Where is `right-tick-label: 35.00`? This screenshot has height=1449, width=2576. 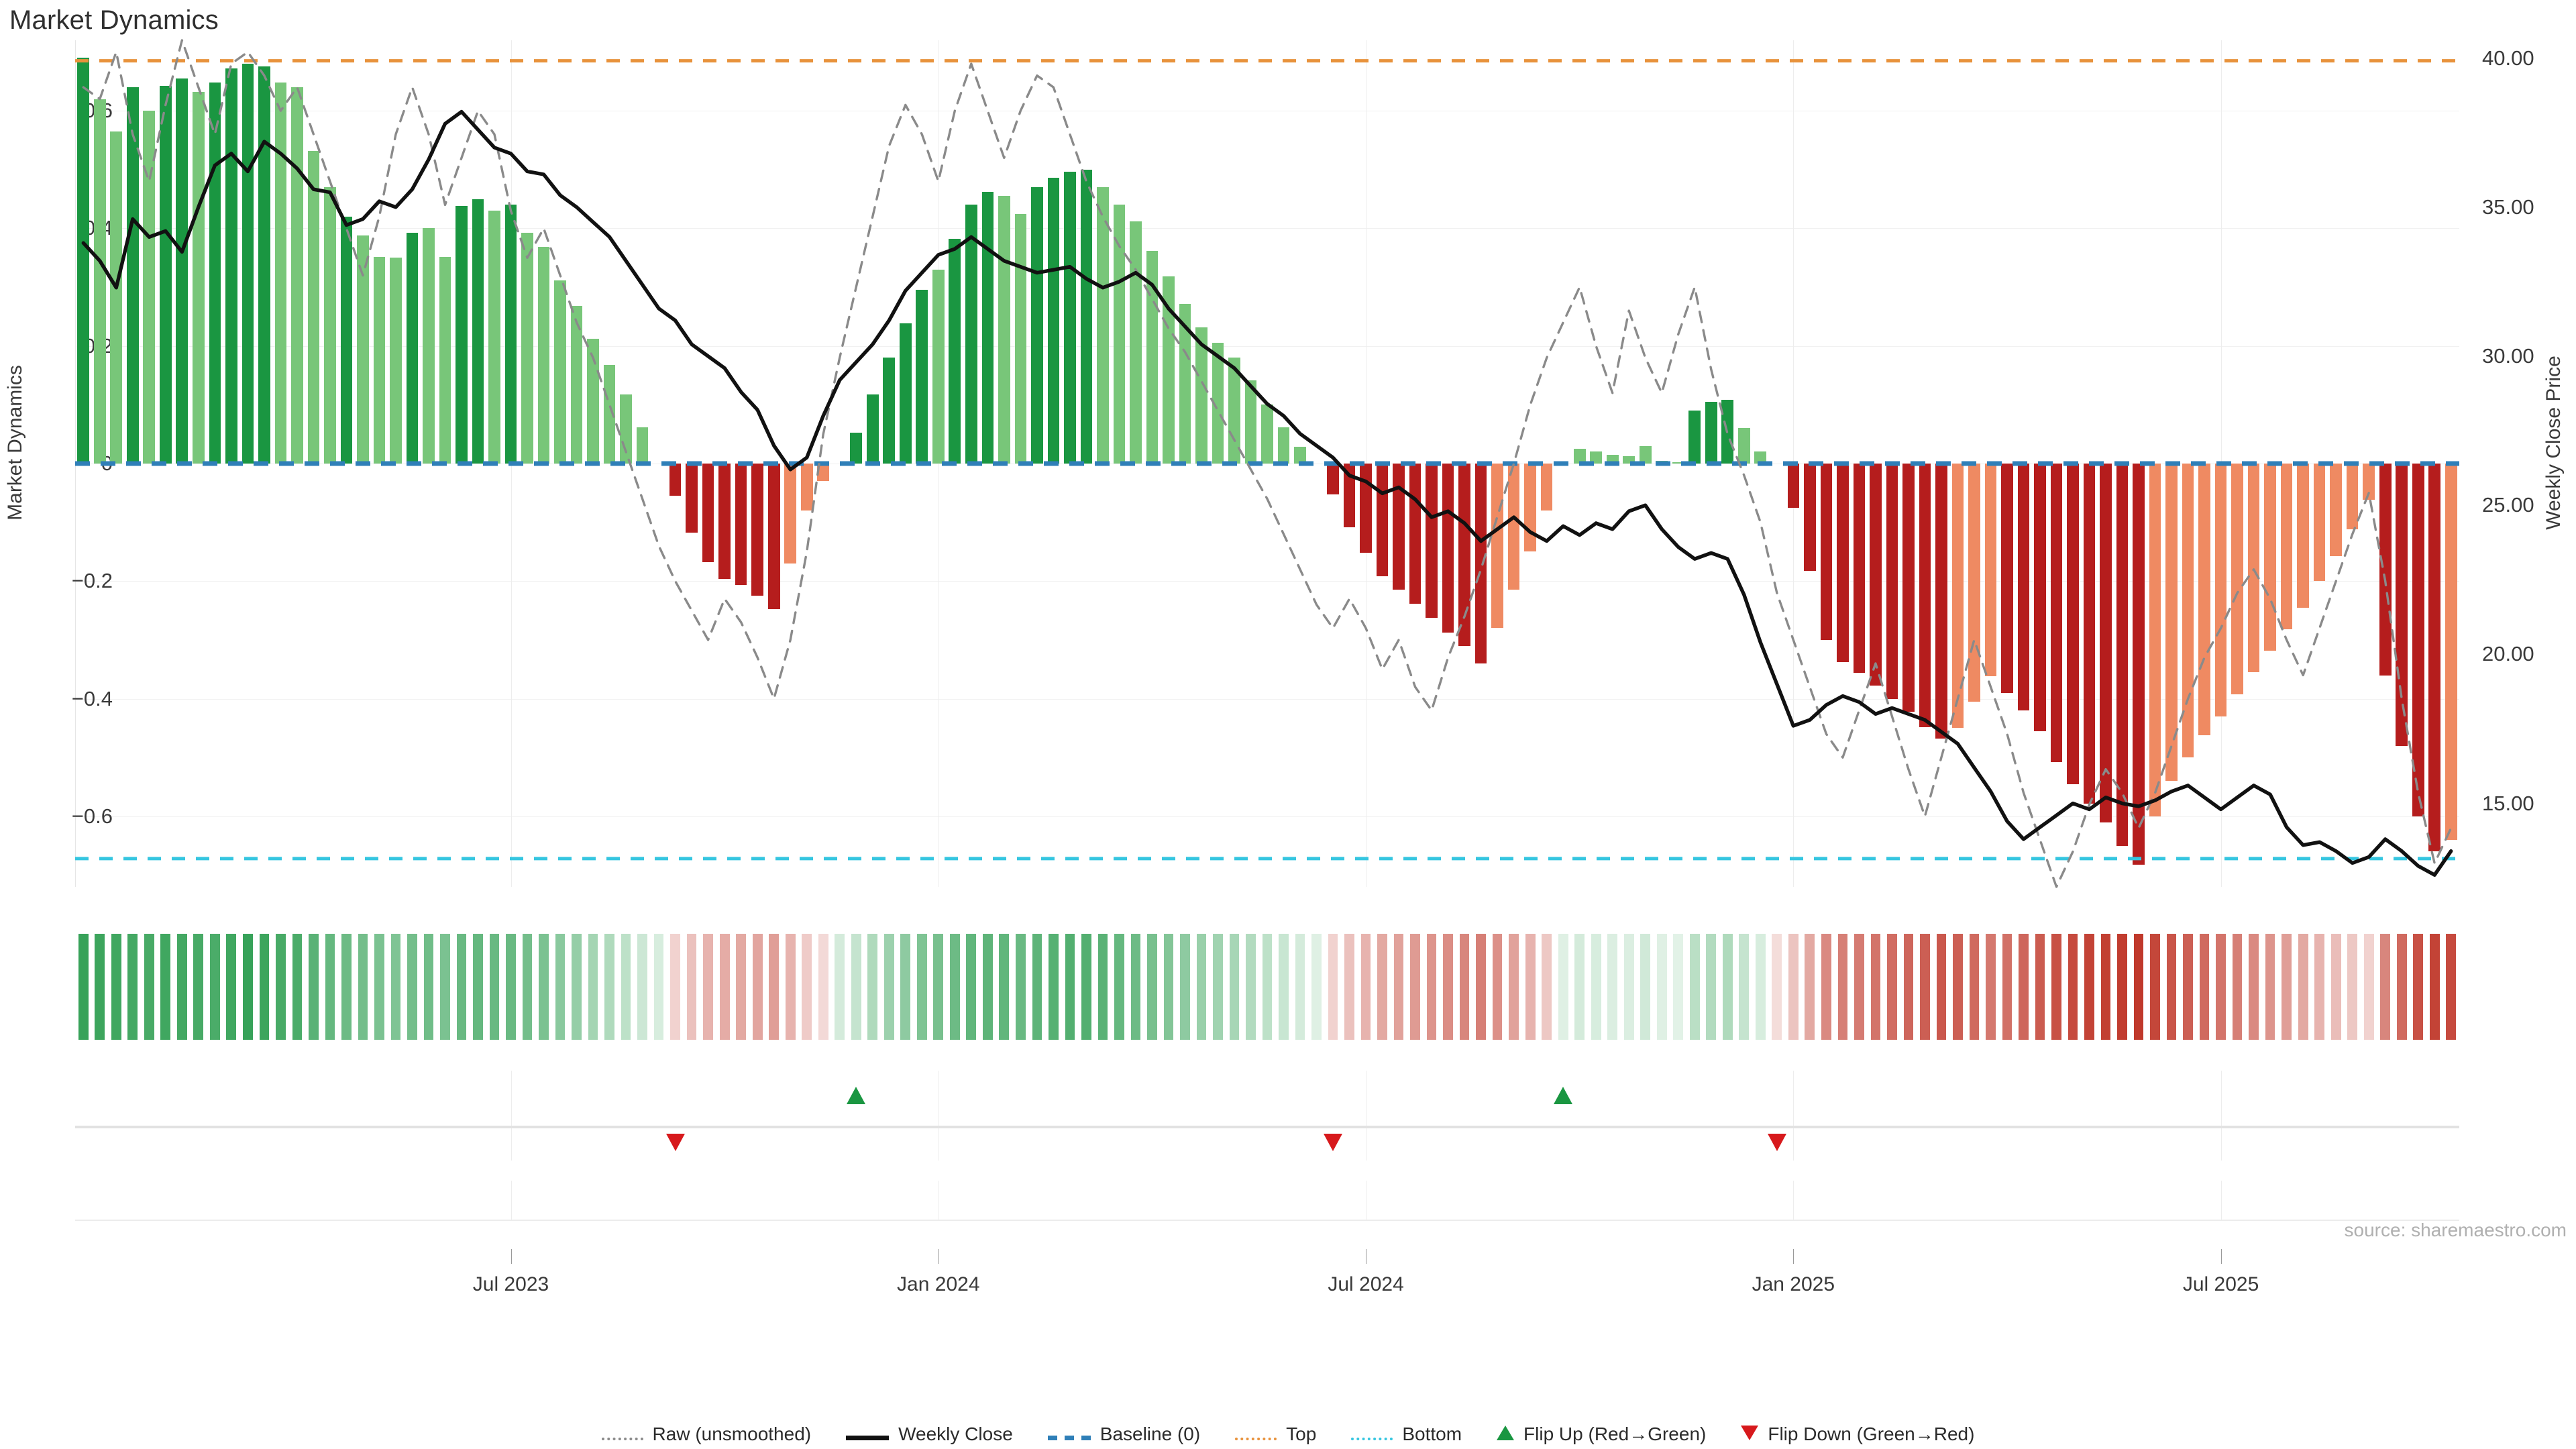 right-tick-label: 35.00 is located at coordinates (2508, 207).